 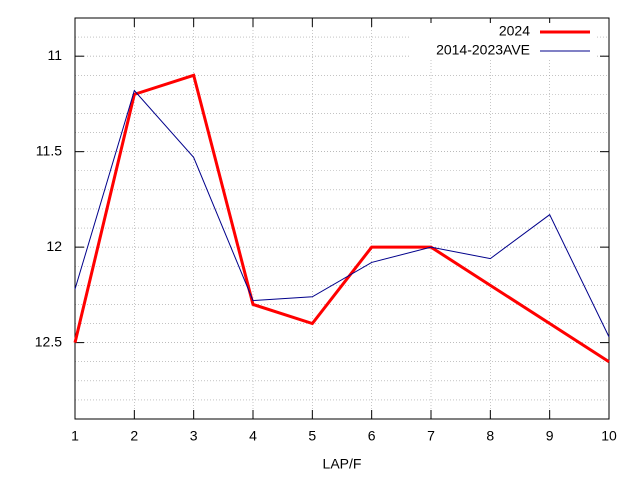 What do you see at coordinates (75, 436) in the screenshot?
I see `x-tick-label: 1` at bounding box center [75, 436].